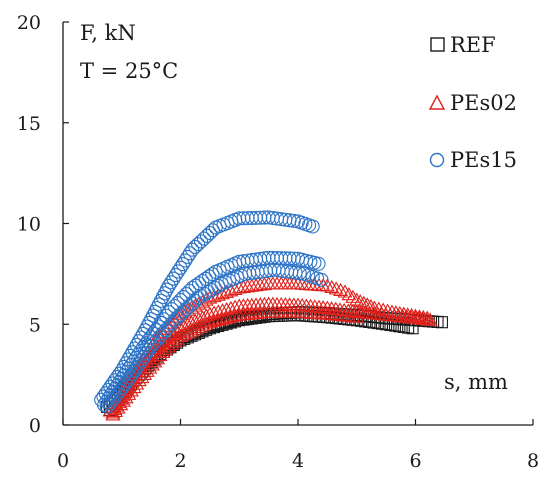 Image resolution: width=550 pixels, height=482 pixels. What do you see at coordinates (29, 225) in the screenshot?
I see `y-tick-label: 10` at bounding box center [29, 225].